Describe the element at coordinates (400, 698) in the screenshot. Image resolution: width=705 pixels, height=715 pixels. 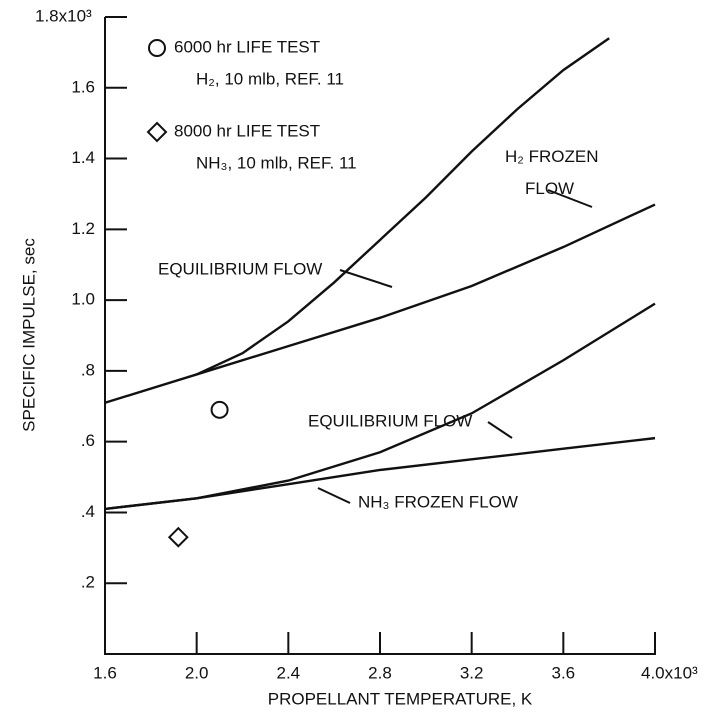
I see `x-axis-title: PROPELLANT TEMPERATURE, K` at that location.